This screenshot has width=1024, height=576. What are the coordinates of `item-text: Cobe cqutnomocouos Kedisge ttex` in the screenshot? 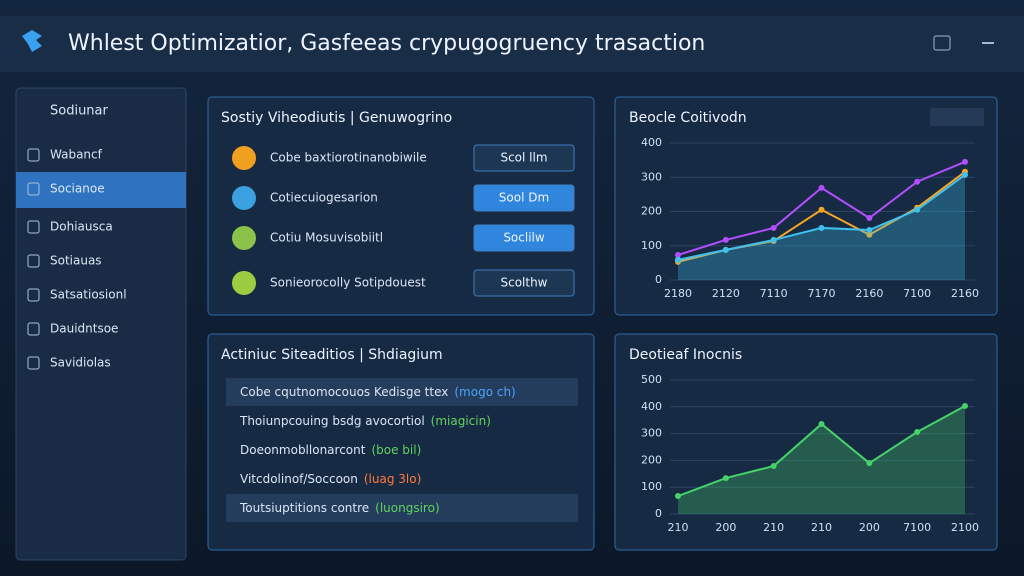 It's located at (344, 392).